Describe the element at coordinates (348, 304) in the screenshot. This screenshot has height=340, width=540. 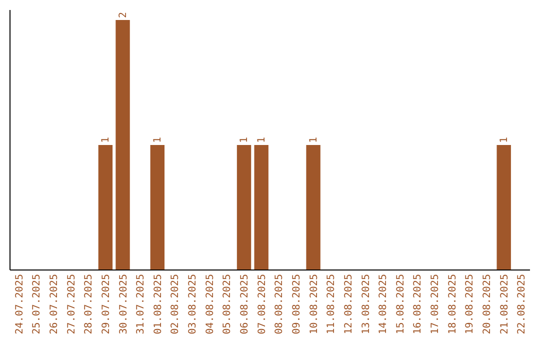
I see `x-tick-label: 12.08.2025` at that location.